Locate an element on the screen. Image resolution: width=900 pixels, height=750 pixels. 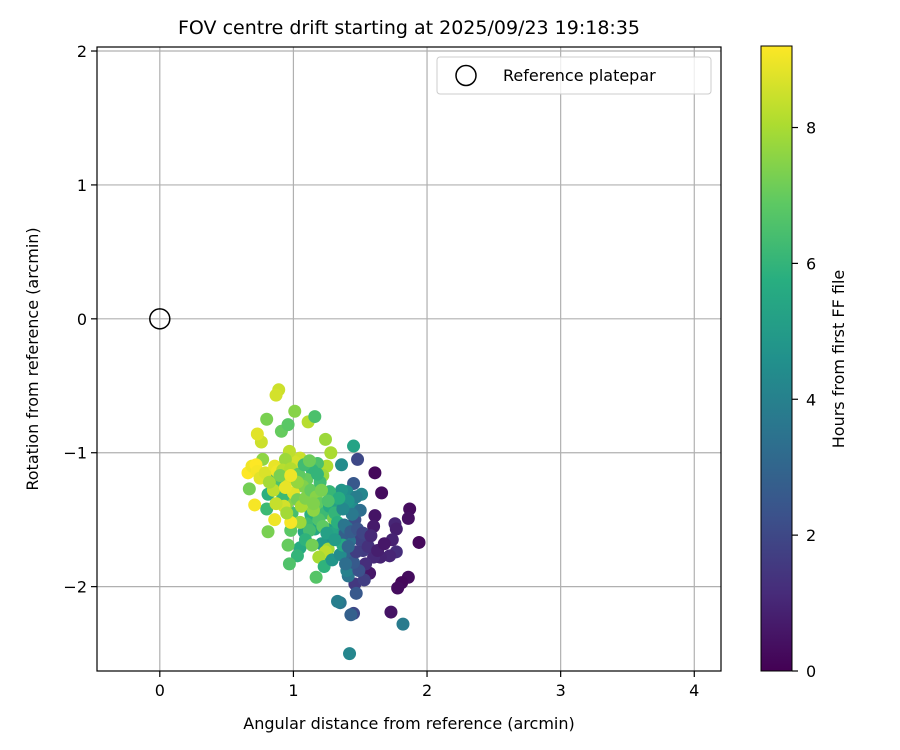
reference-platepar-marker is located at coordinates (160, 319).